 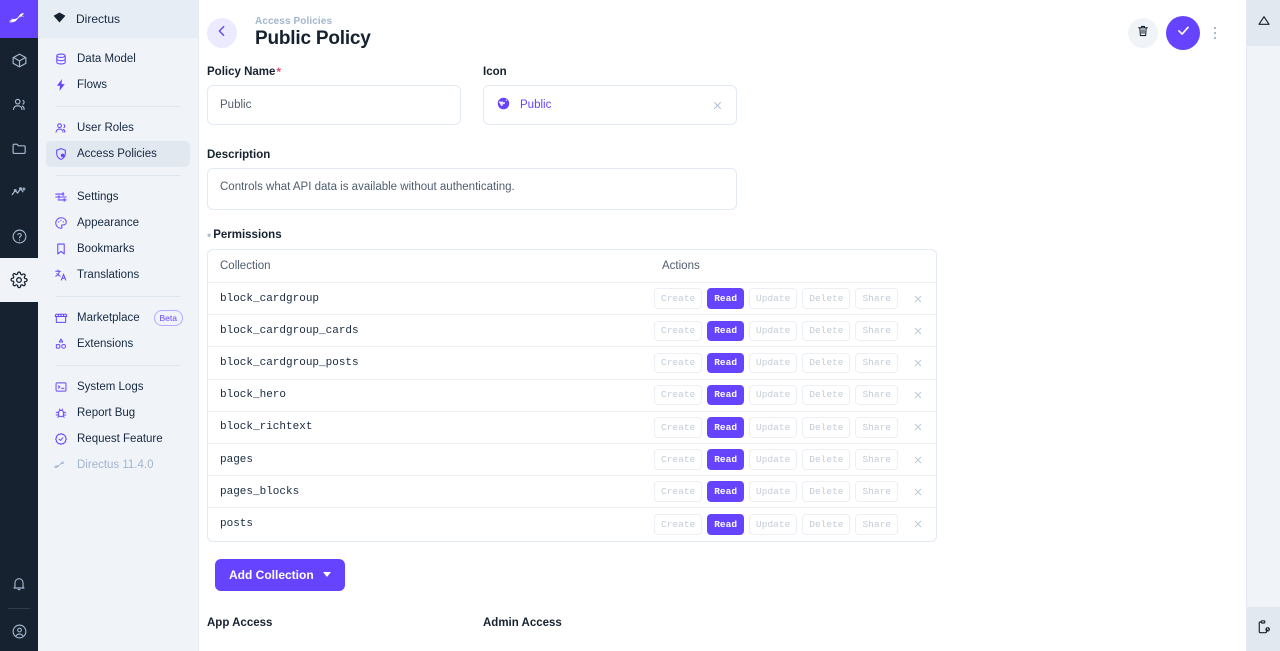 I want to click on rail-item-settings, so click(x=19, y=280).